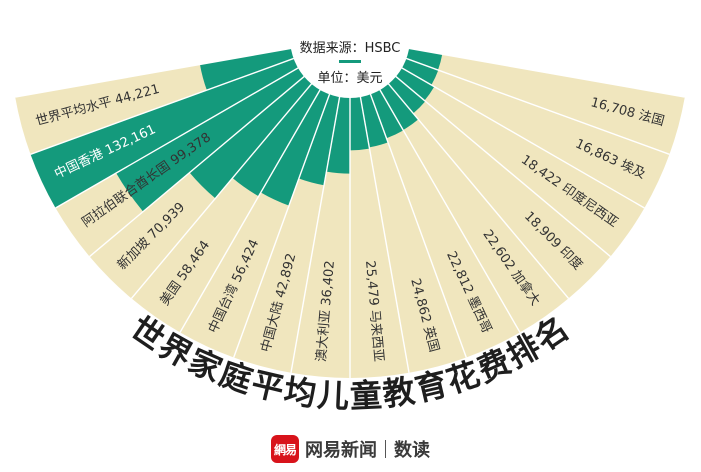  What do you see at coordinates (350, 61) in the screenshot?
I see `hub-divider` at bounding box center [350, 61].